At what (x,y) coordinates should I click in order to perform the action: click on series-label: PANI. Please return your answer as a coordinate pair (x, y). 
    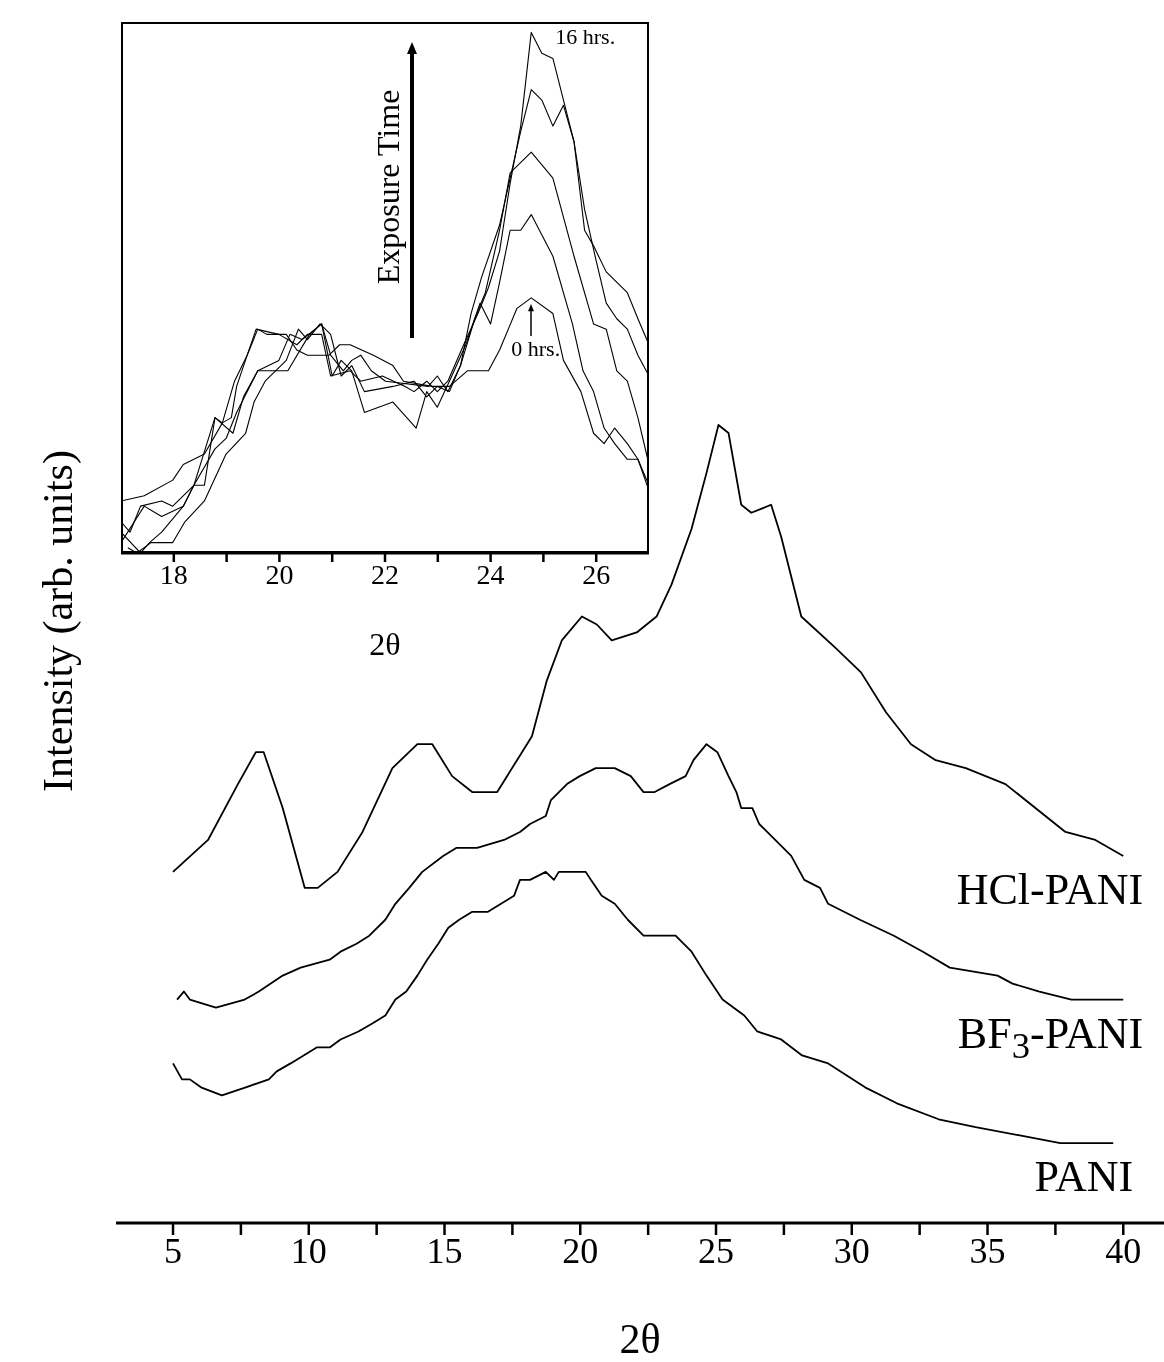
    Looking at the image, I should click on (1084, 1177).